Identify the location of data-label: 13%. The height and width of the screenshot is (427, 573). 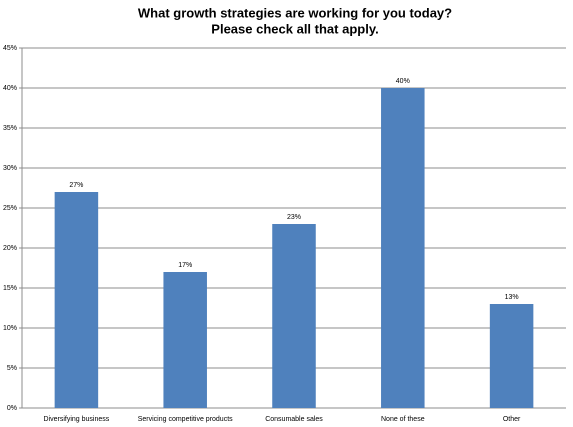
(512, 297).